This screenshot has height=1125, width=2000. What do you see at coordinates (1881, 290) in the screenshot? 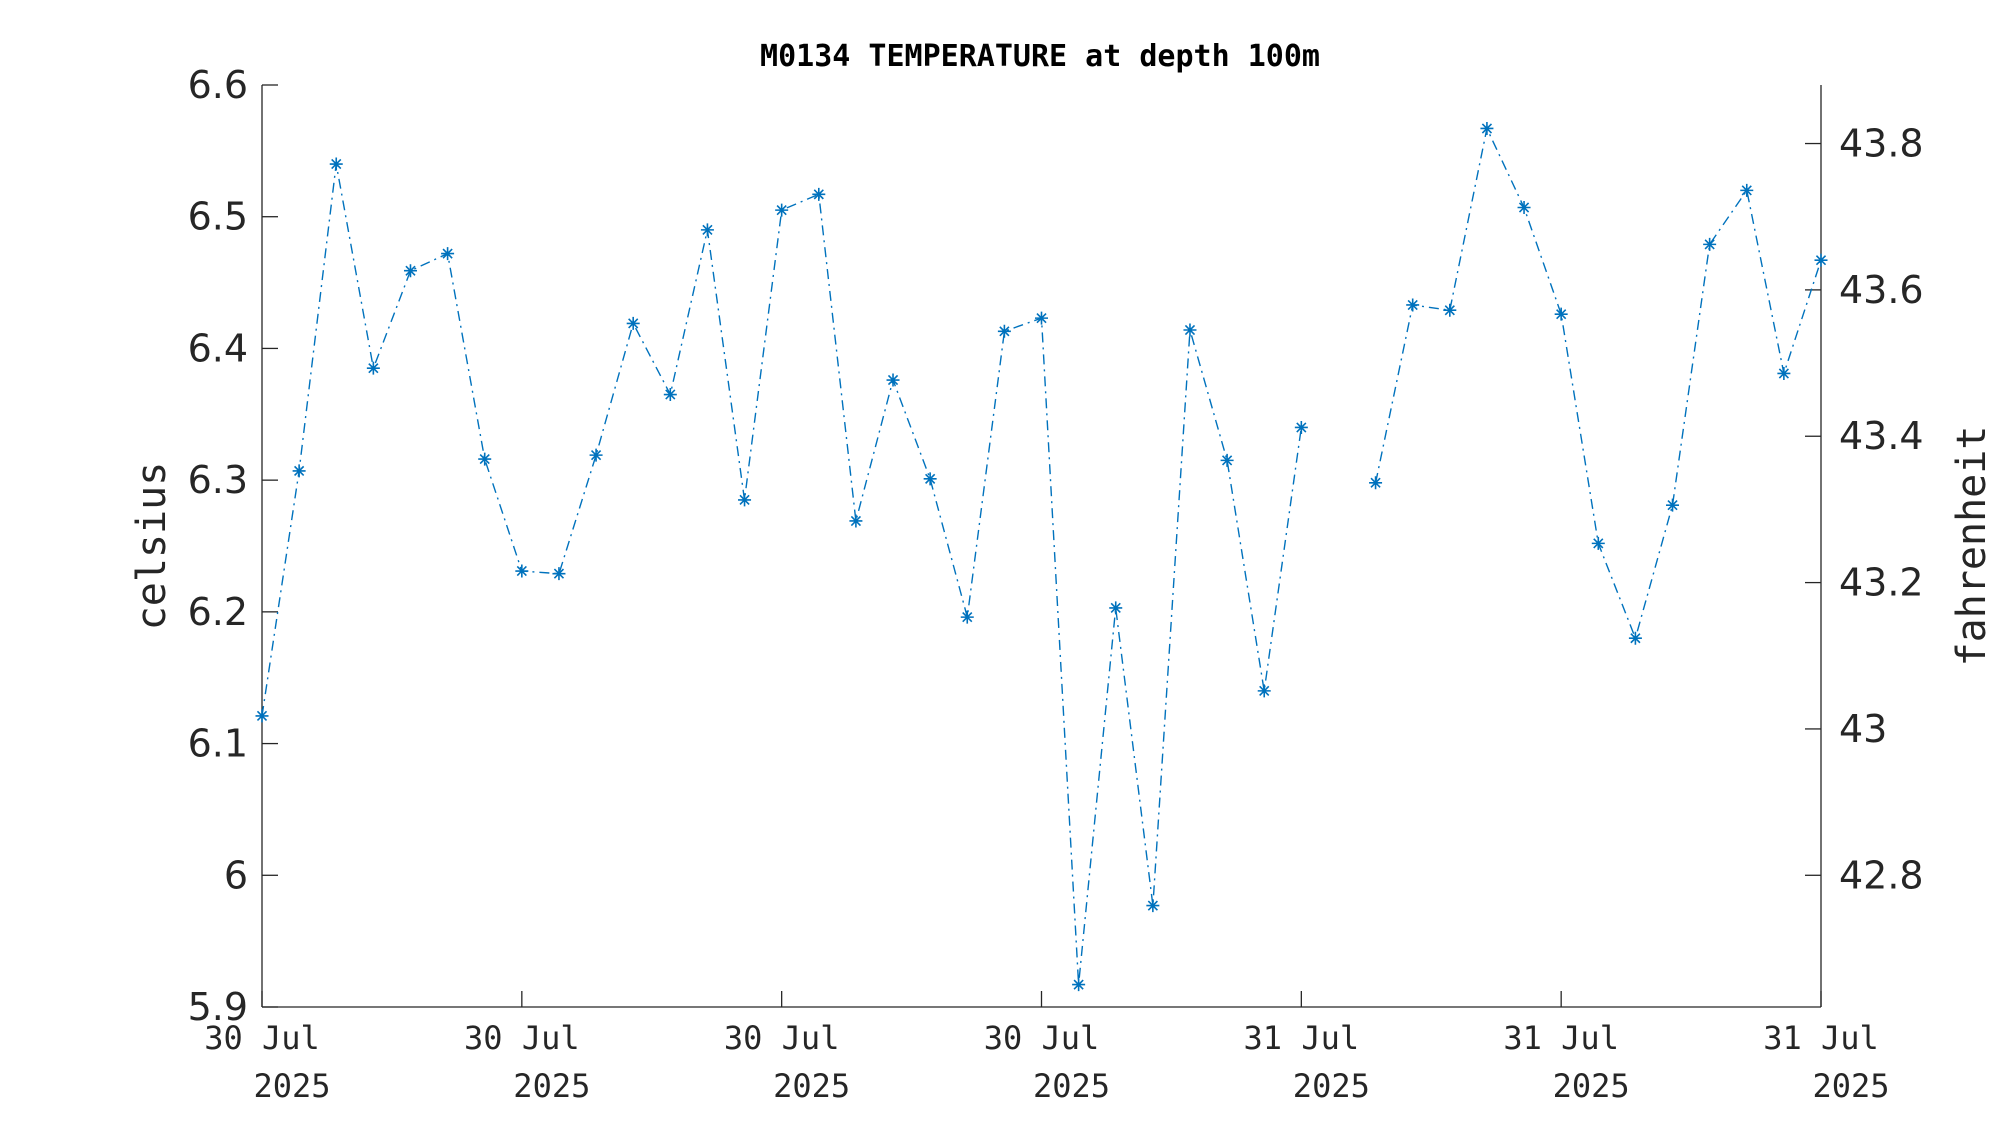
I see `y2-tick-label: 43.6` at bounding box center [1881, 290].